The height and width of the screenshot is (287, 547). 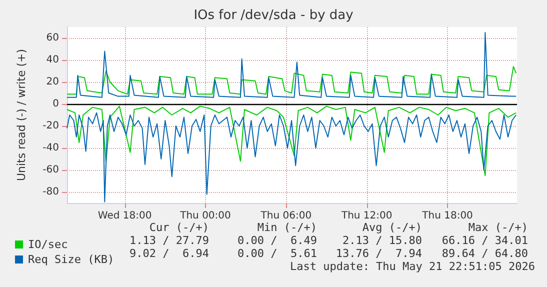 I want to click on y-tick-label: -80, so click(x=50, y=192).